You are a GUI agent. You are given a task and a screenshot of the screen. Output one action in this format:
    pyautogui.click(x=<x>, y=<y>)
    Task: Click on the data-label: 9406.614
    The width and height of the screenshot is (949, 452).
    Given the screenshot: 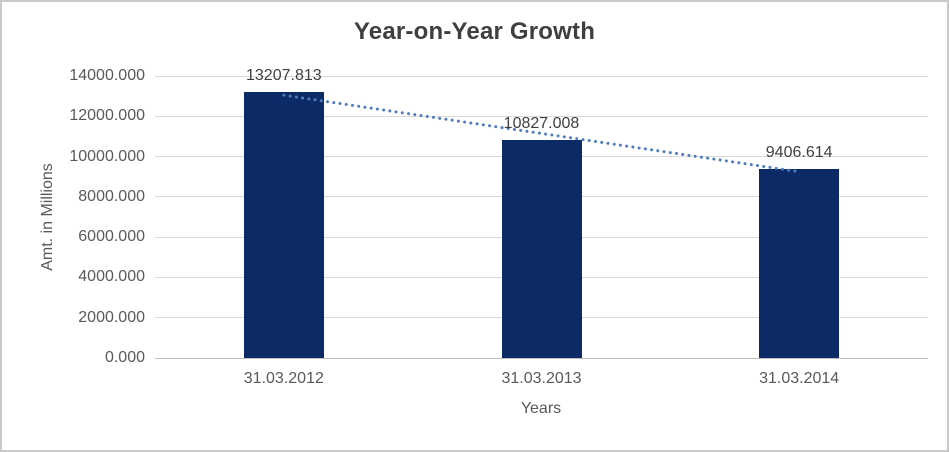 What is the action you would take?
    pyautogui.click(x=799, y=152)
    